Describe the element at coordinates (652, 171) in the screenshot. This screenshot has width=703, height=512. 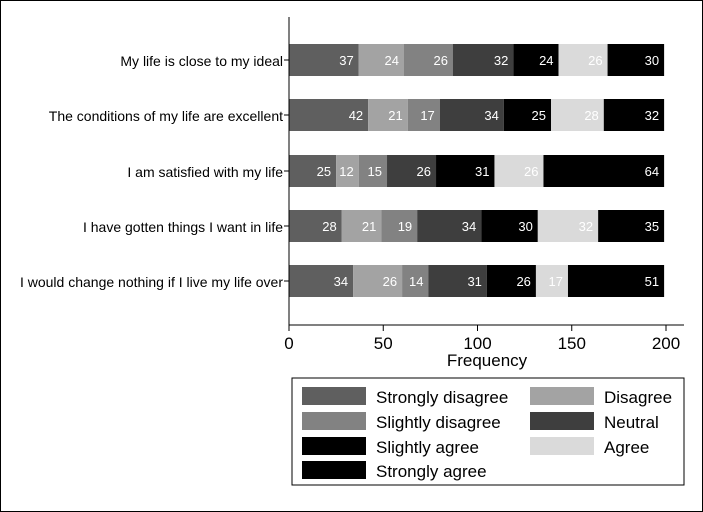
I see `bar-value-label: 64` at that location.